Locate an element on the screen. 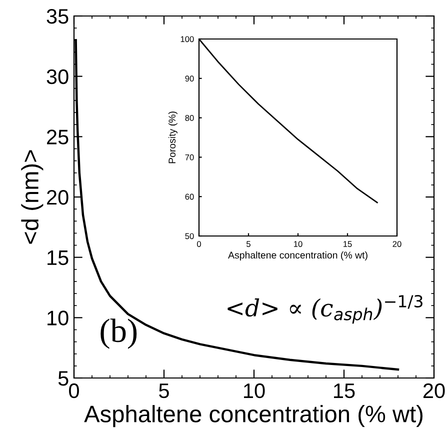 Image resolution: width=448 pixels, height=438 pixels. y-tick-label: 70 is located at coordinates (189, 157).